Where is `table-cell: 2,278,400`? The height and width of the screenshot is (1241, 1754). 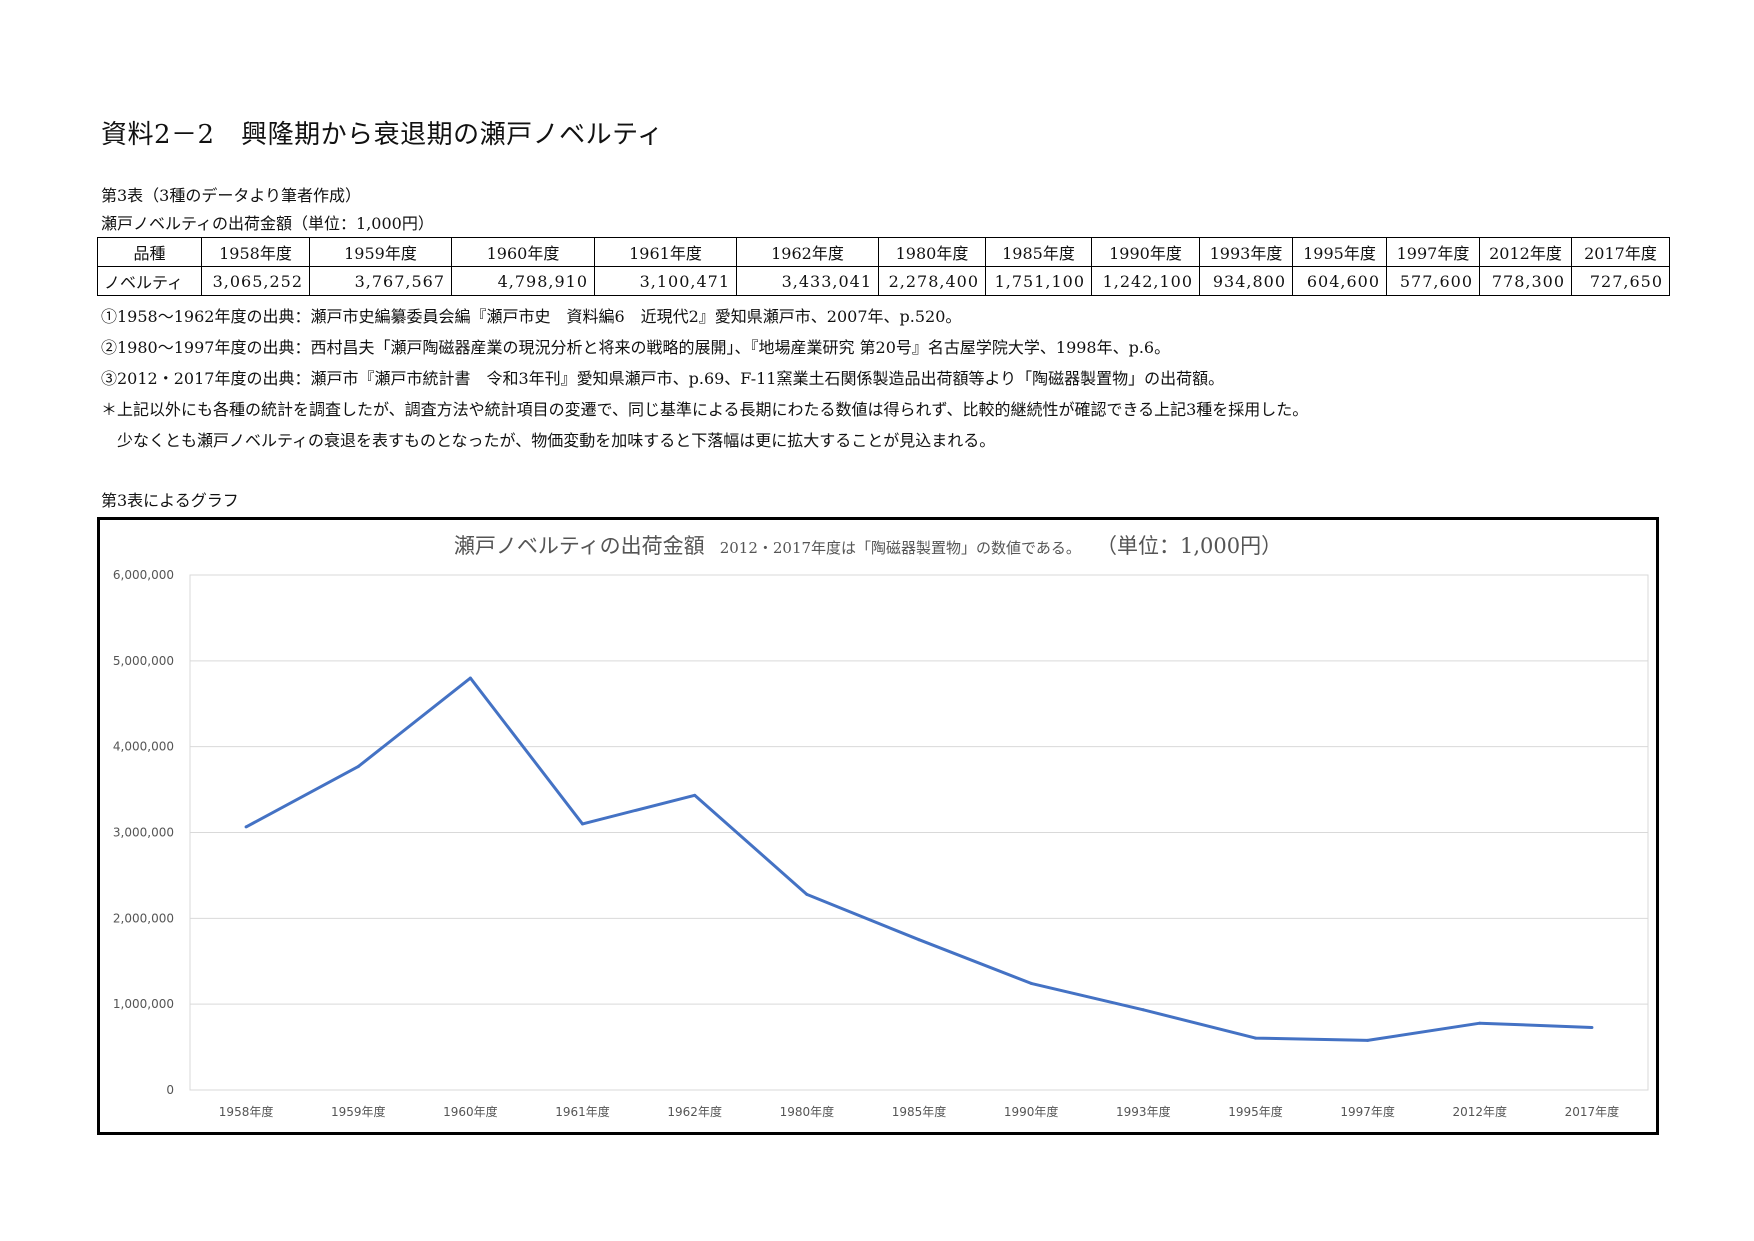 table-cell: 2,278,400 is located at coordinates (932, 281).